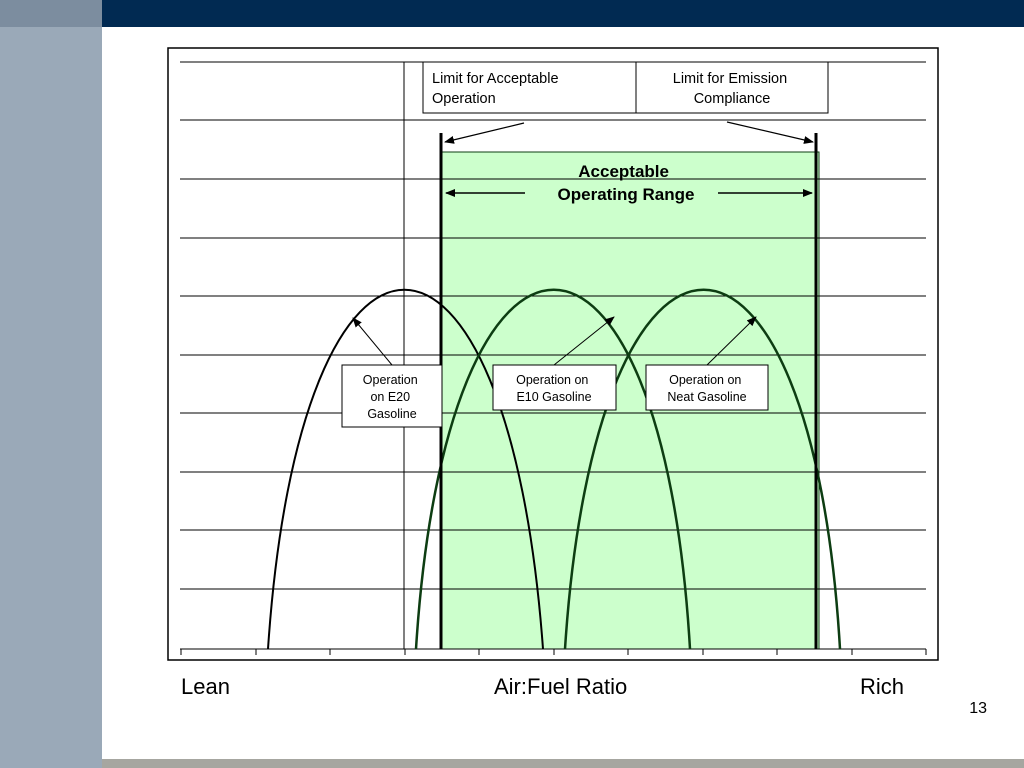 The height and width of the screenshot is (768, 1024). I want to click on neat-pointer, so click(731, 341).